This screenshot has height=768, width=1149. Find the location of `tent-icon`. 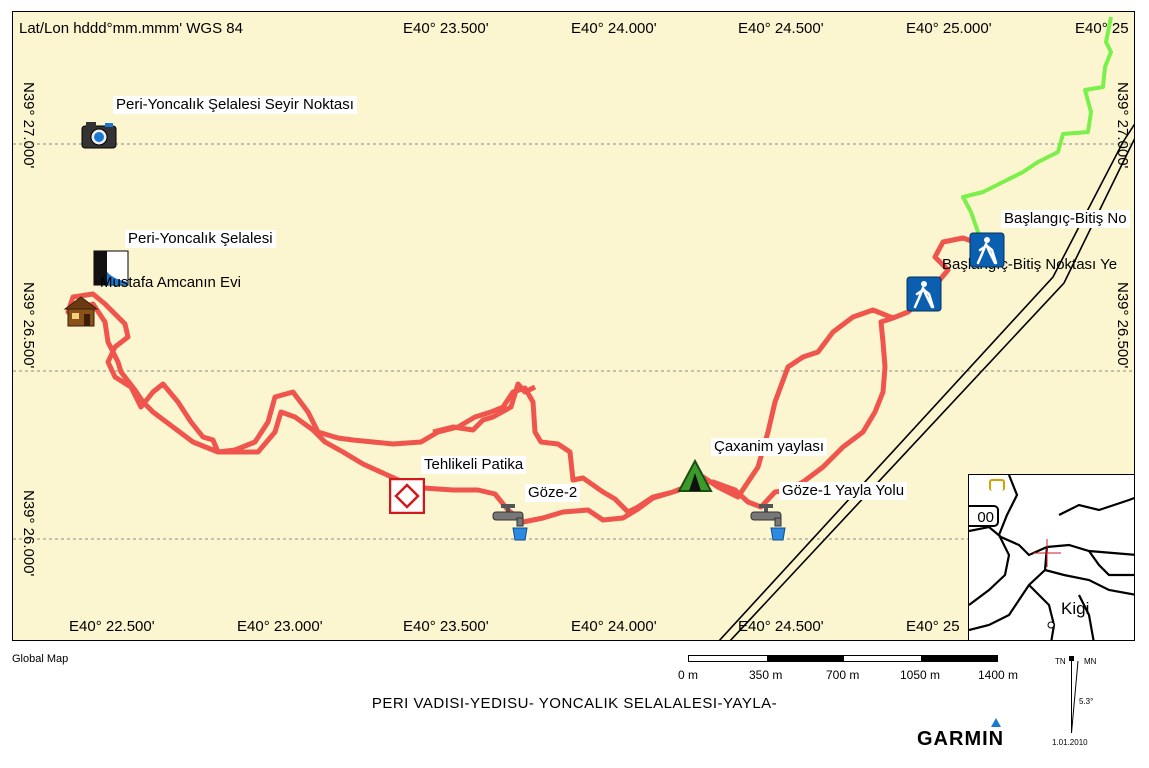

tent-icon is located at coordinates (695, 476).